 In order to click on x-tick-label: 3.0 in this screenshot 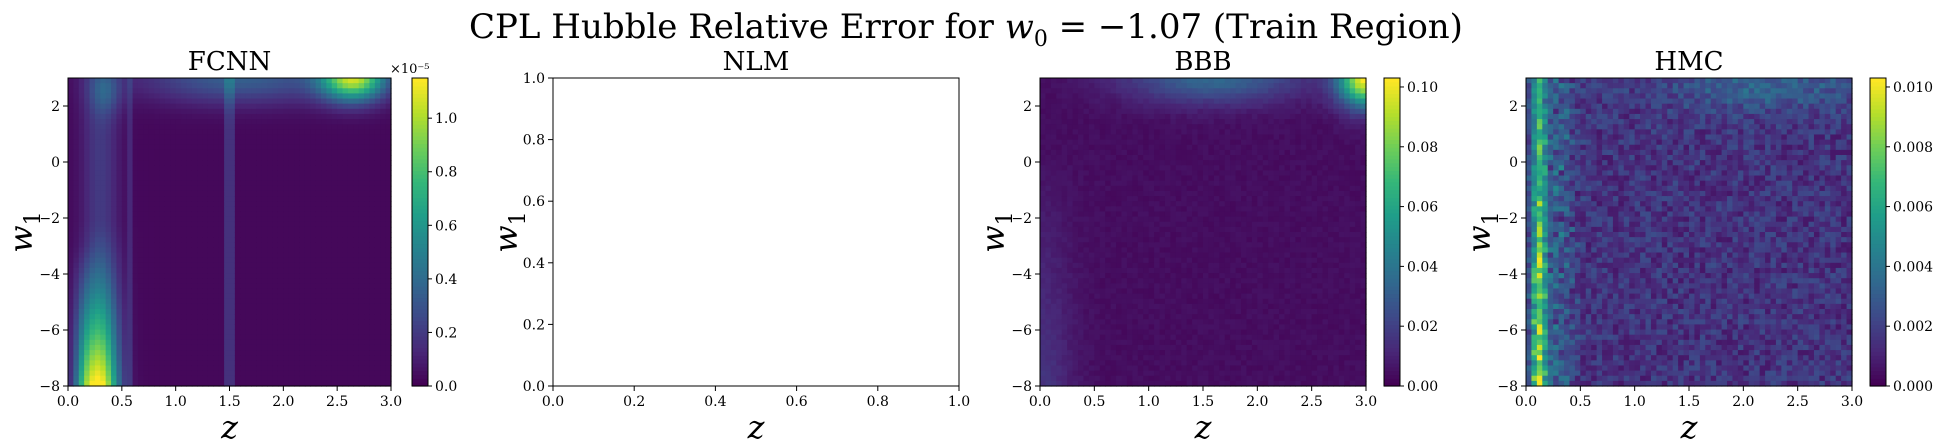, I will do `click(391, 402)`.